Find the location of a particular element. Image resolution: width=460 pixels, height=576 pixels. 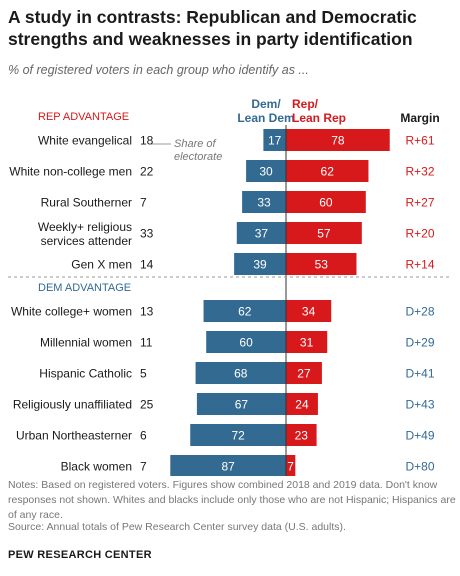

margin-value: R+32 is located at coordinates (419, 172).